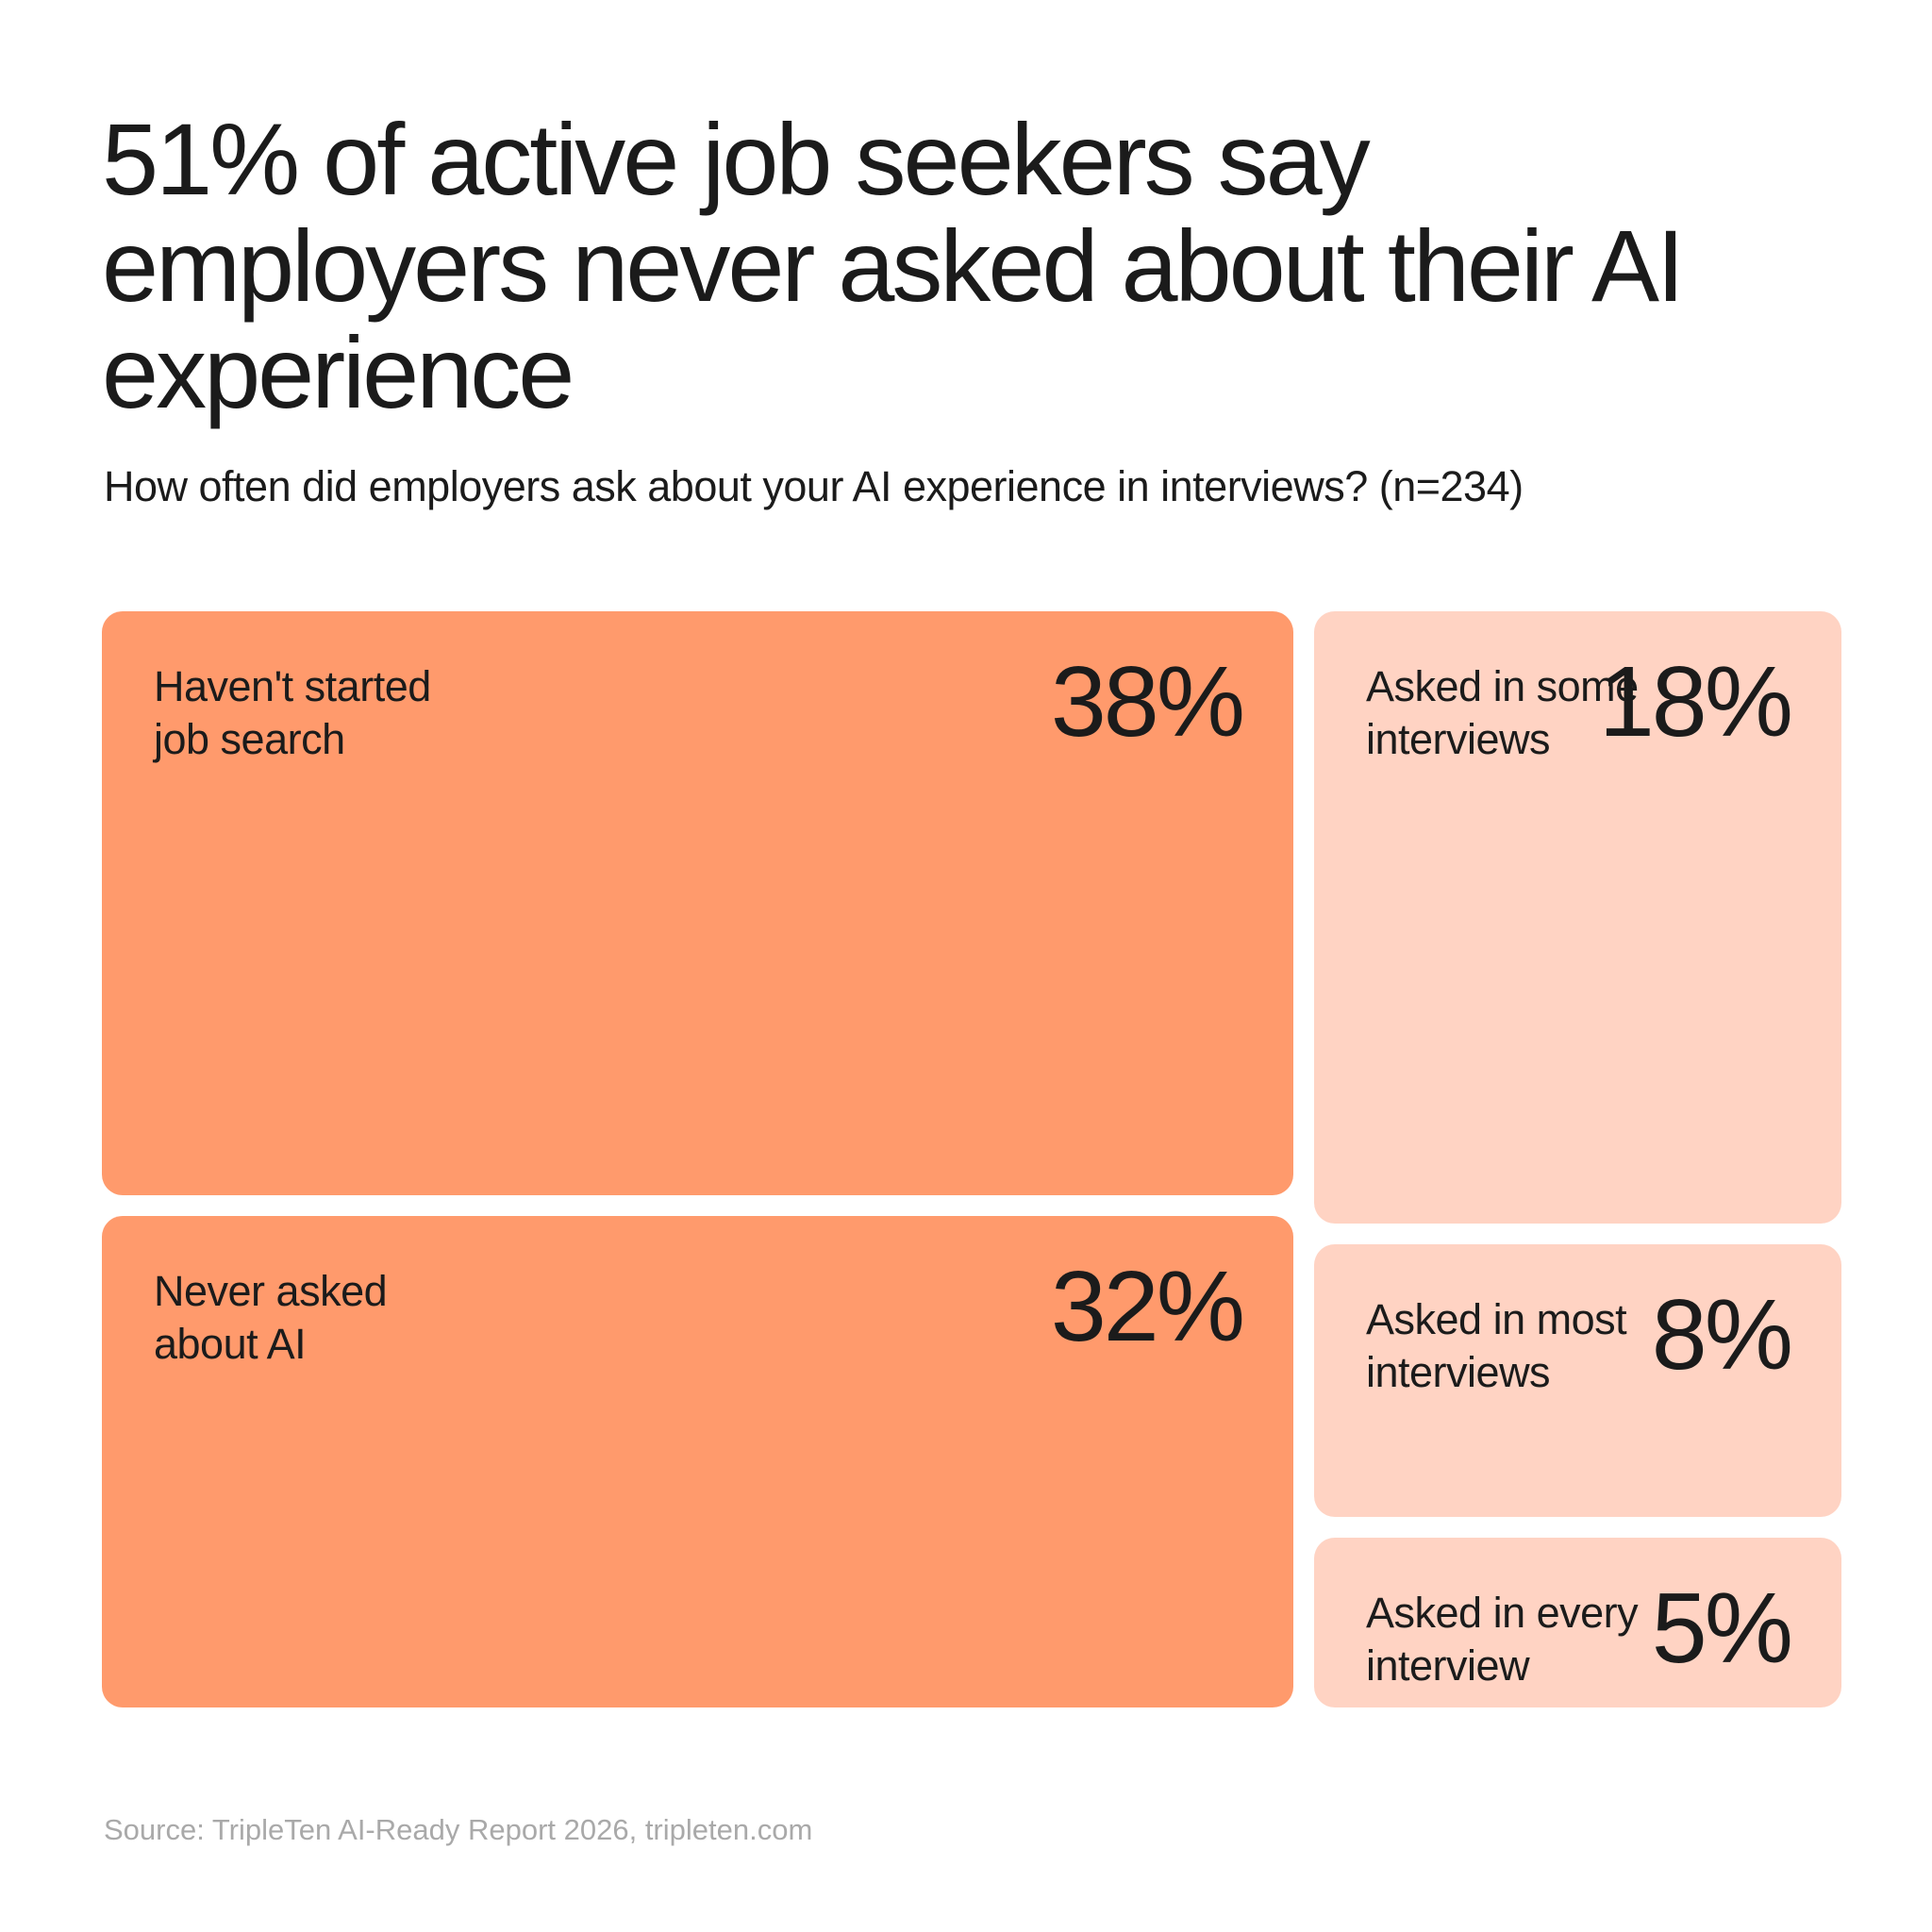 This screenshot has width=1932, height=1932. What do you see at coordinates (271, 1291) in the screenshot?
I see `tile-label-line: Never asked` at bounding box center [271, 1291].